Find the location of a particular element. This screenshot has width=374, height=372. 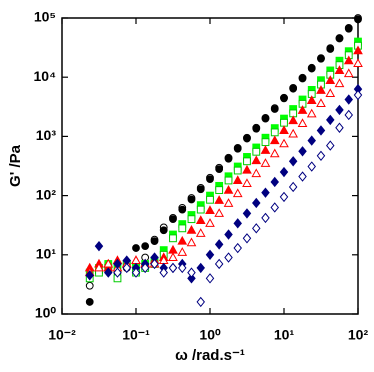

x-tick-label: 10⁰ is located at coordinates (210, 335).